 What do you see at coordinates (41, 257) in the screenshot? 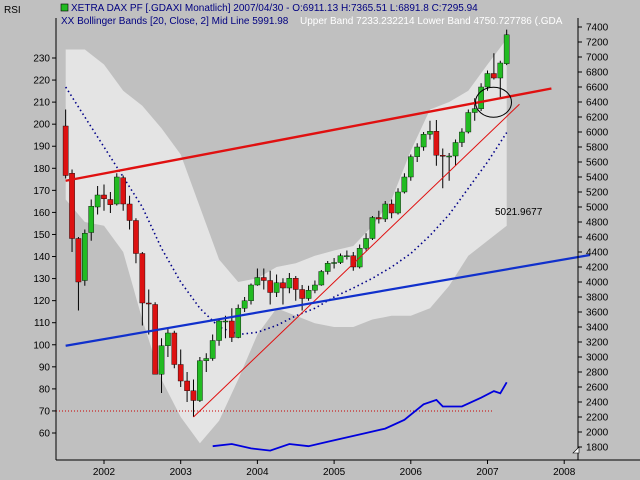
I see `rsi-tick-label: 140` at bounding box center [41, 257].